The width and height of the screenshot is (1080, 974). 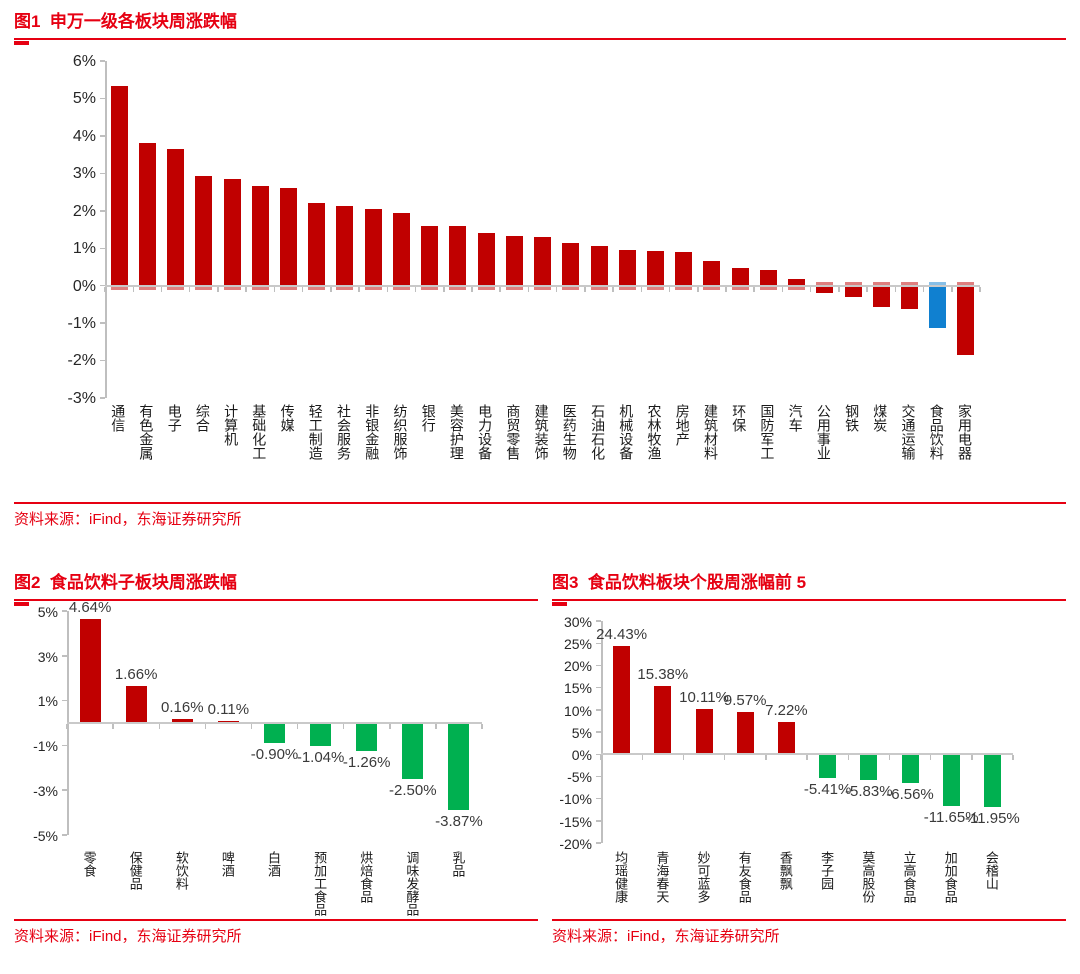 I want to click on category-label: 钢铁, so click(x=852, y=418).